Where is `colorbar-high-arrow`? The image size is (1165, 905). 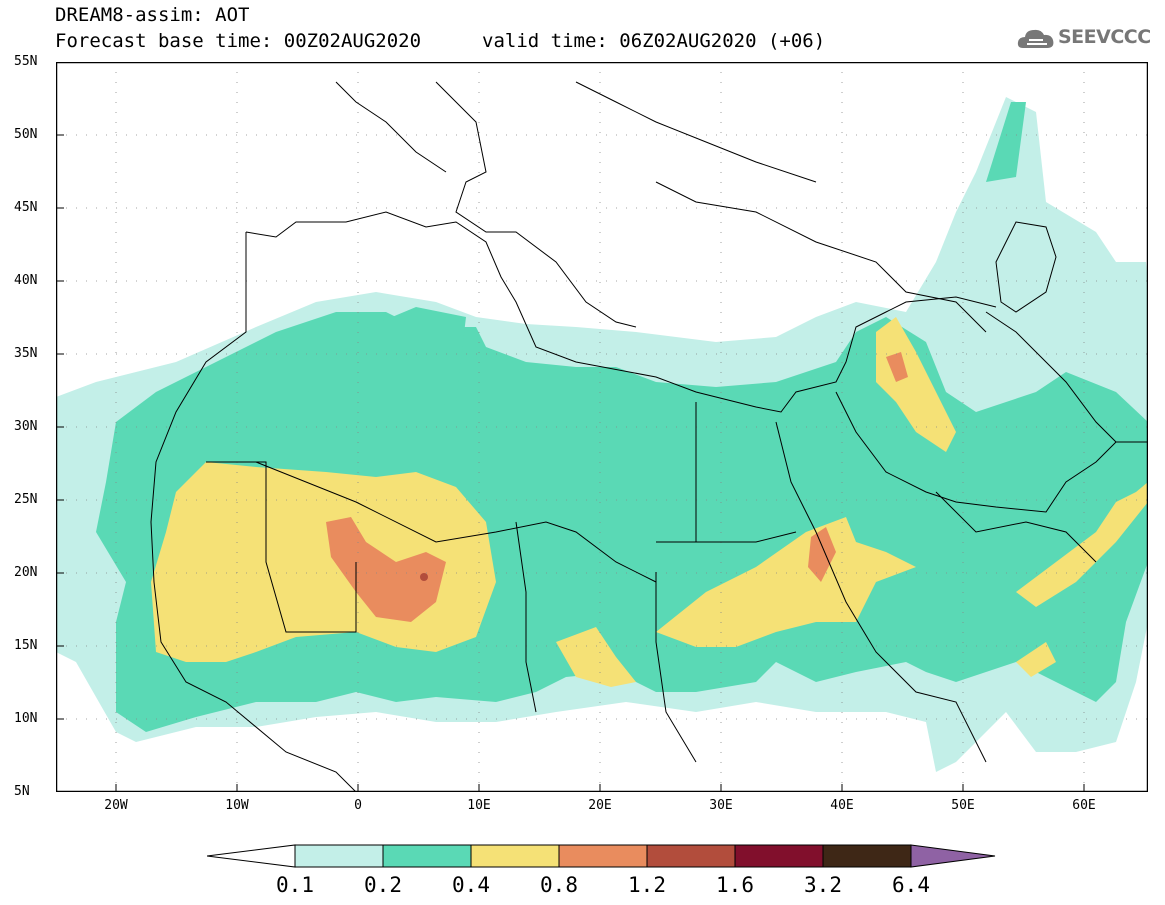 colorbar-high-arrow is located at coordinates (953, 856).